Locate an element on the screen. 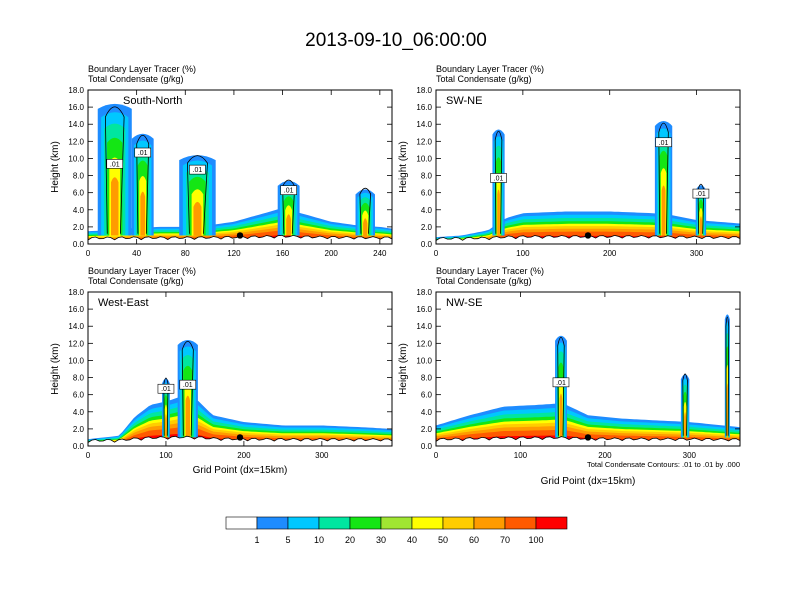 This screenshot has height=612, width=792. colorbar-tick-20: 20 is located at coordinates (350, 540).